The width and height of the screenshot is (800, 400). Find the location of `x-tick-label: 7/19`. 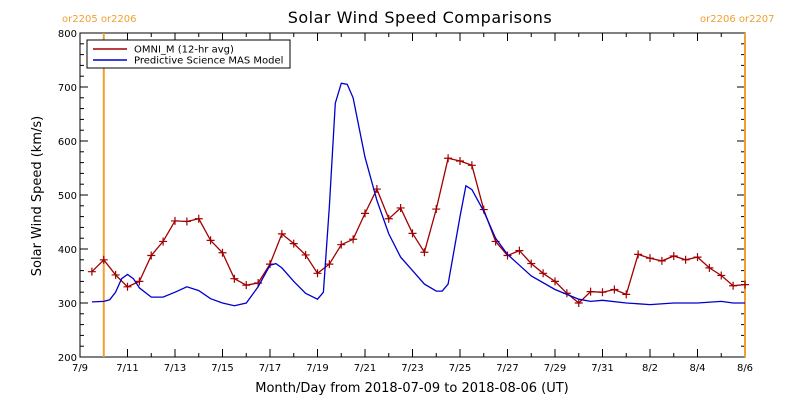

x-tick-label: 7/19 is located at coordinates (317, 368).